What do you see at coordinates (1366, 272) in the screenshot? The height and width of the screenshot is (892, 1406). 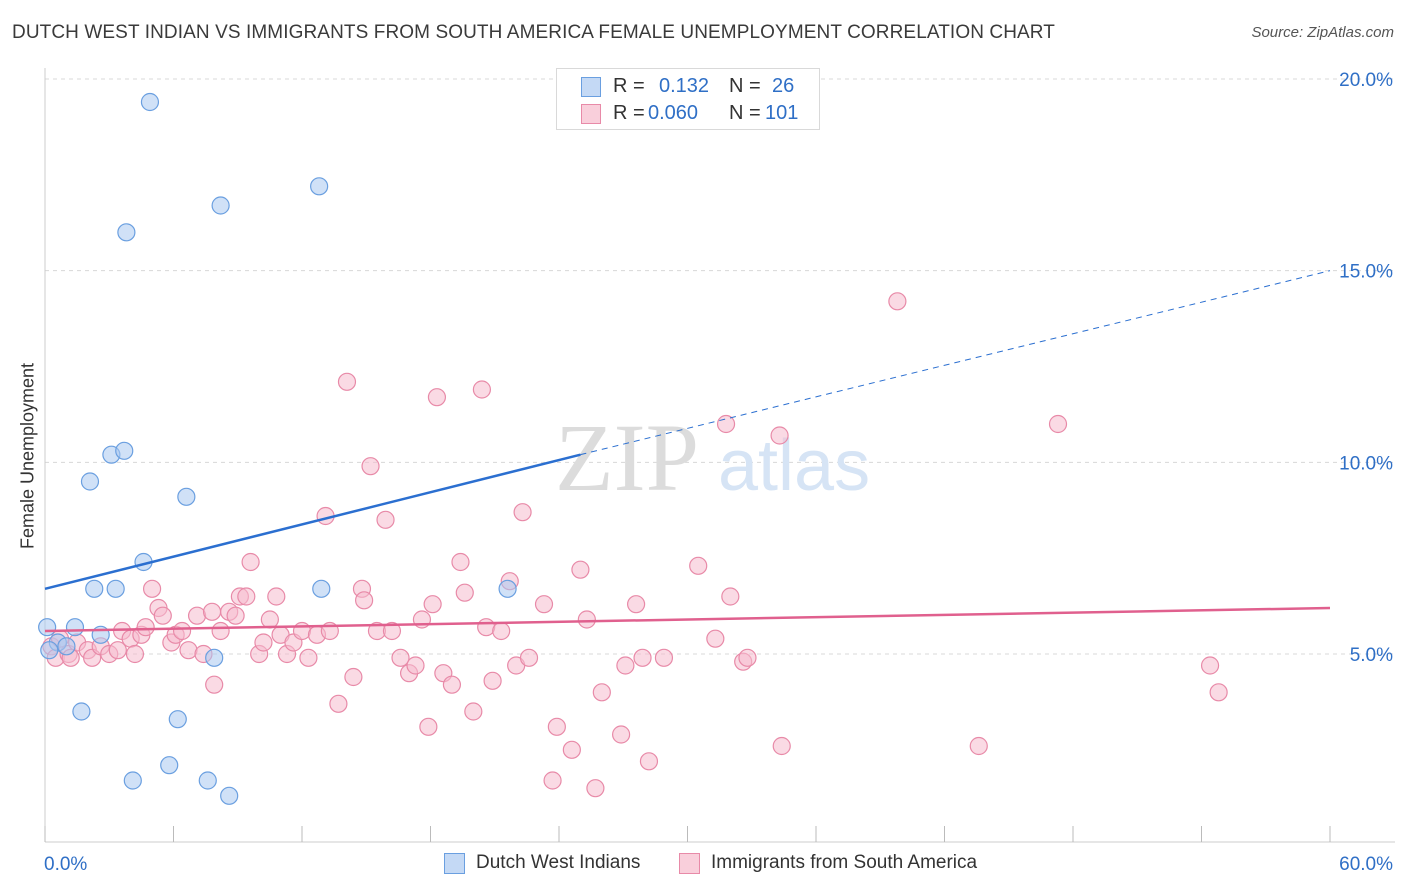 I see `y-tick-label: 15.0%` at bounding box center [1366, 272].